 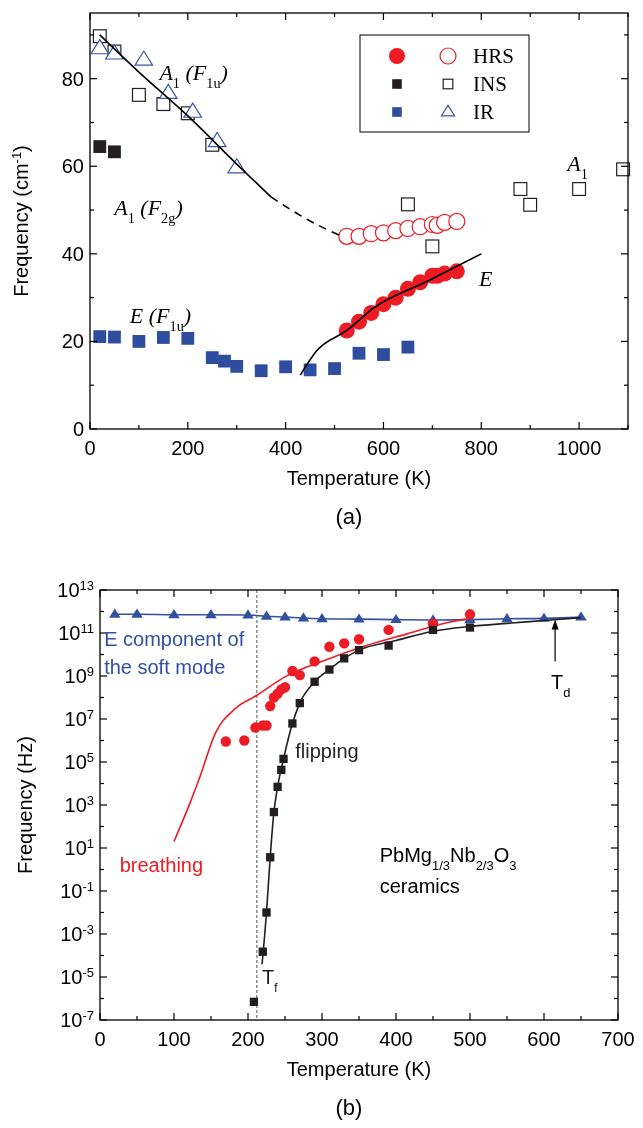 What do you see at coordinates (327, 750) in the screenshot?
I see `series-label: flipping` at bounding box center [327, 750].